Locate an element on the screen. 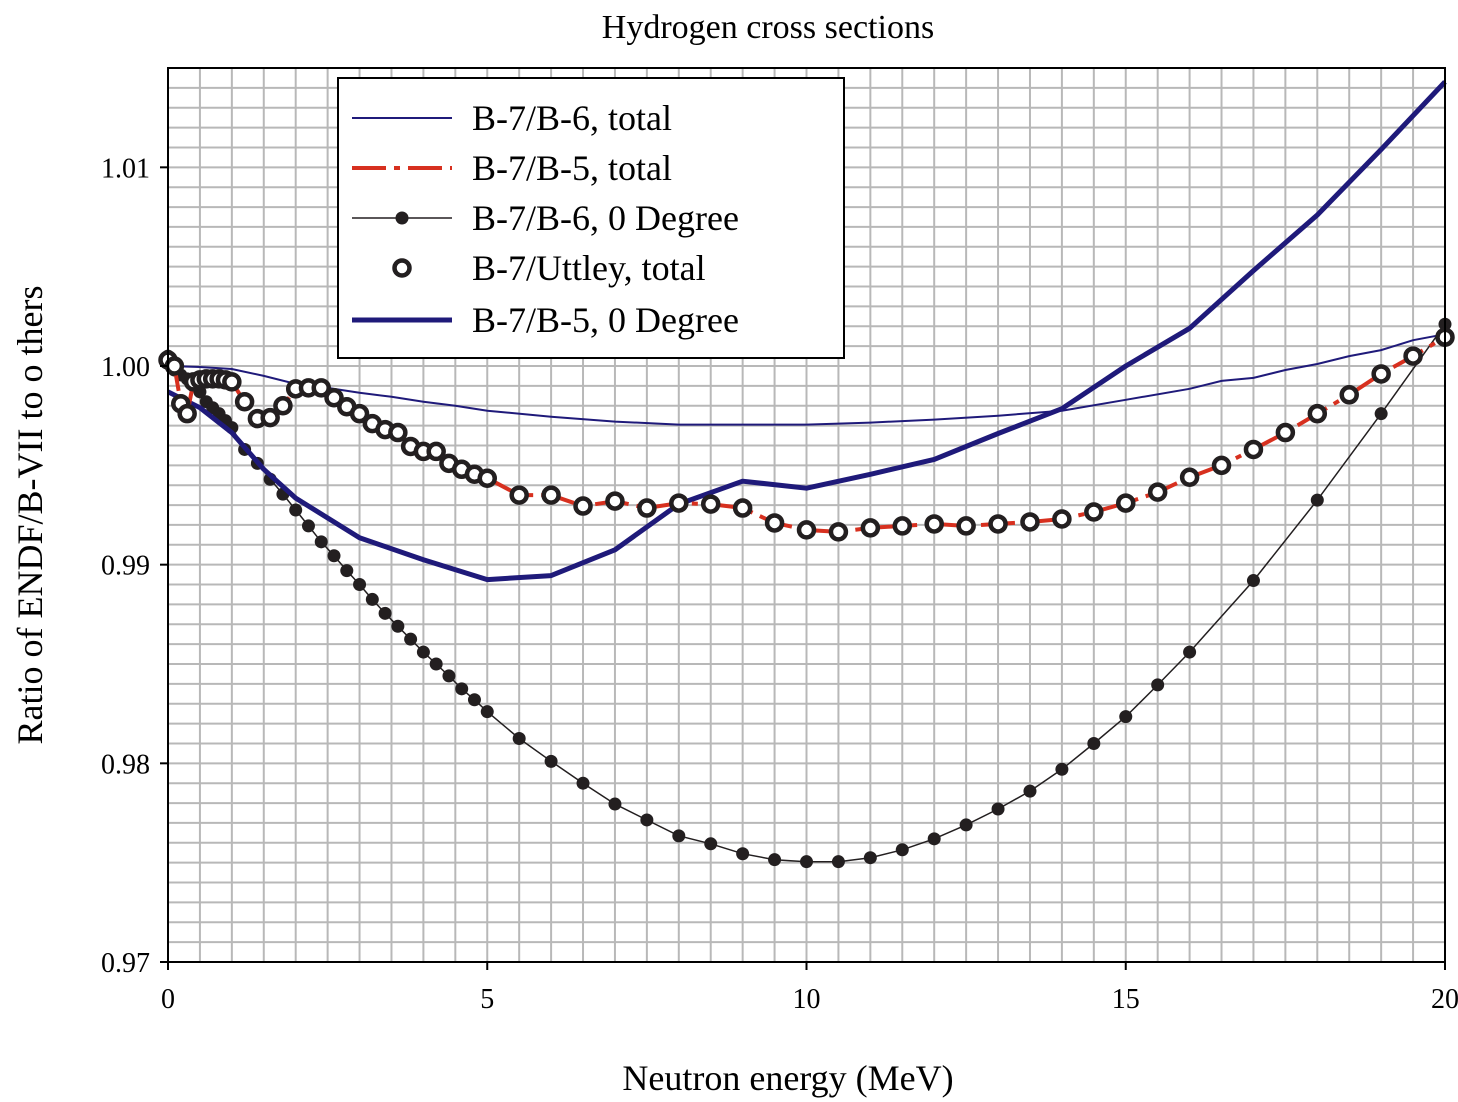 The height and width of the screenshot is (1102, 1458). x-tick-label: 5 is located at coordinates (487, 999).